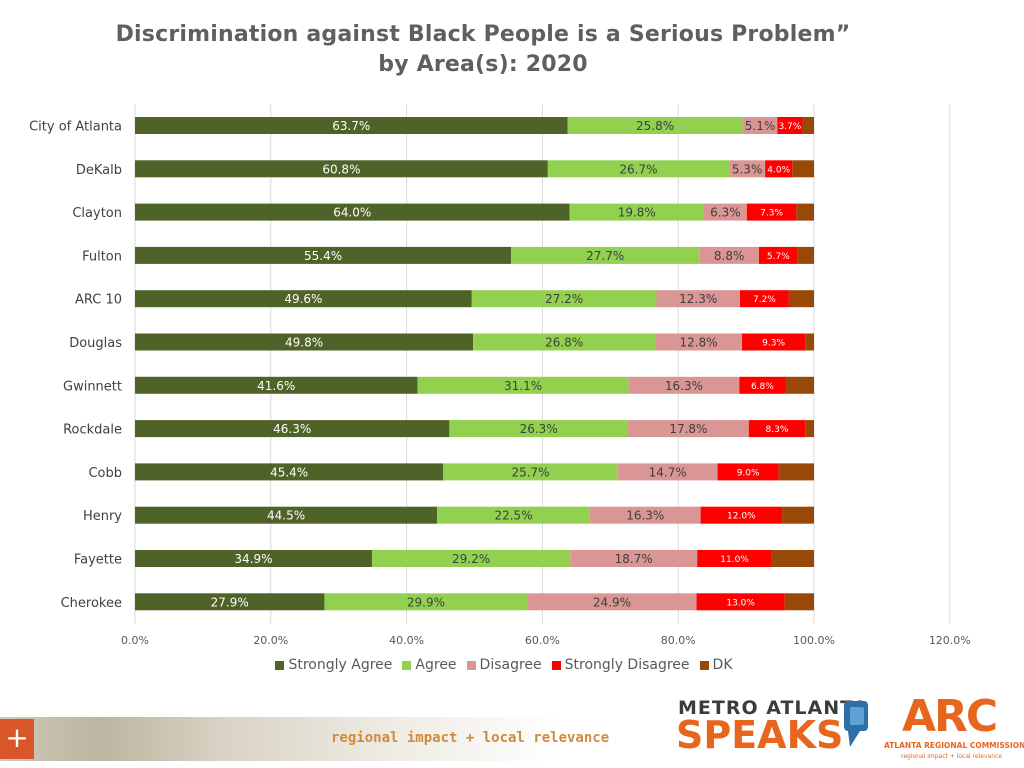 The height and width of the screenshot is (768, 1024). I want to click on x-tick-label: 20.0%, so click(270, 640).